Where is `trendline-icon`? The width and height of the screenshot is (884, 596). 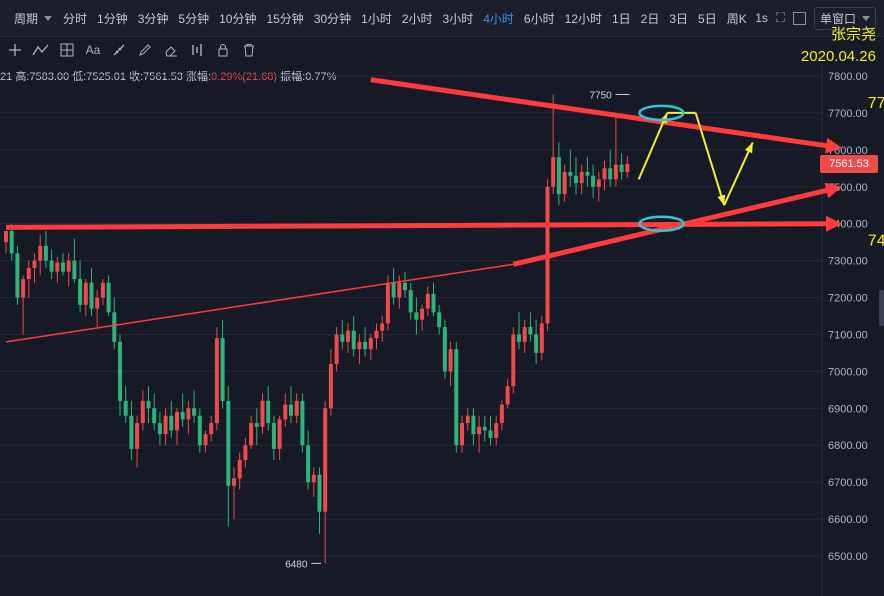
trendline-icon is located at coordinates (41, 50).